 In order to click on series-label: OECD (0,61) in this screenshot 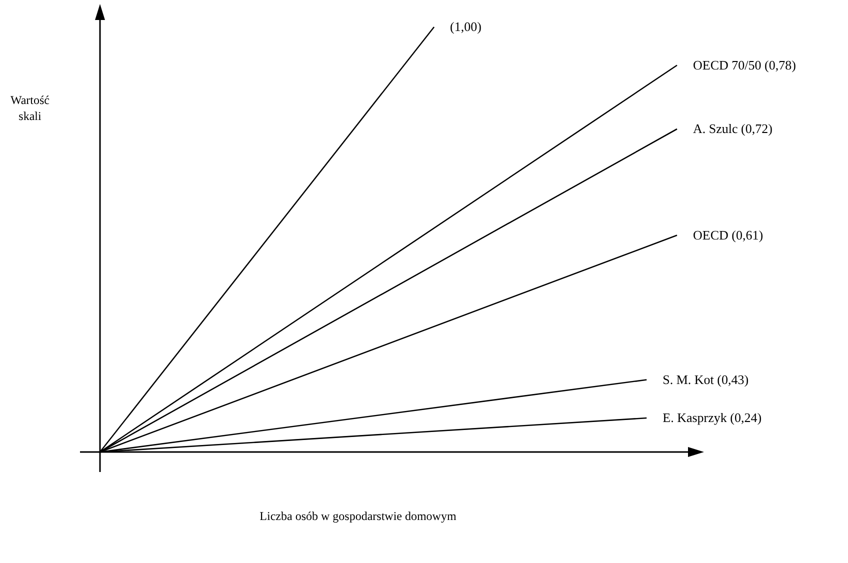, I will do `click(728, 234)`.